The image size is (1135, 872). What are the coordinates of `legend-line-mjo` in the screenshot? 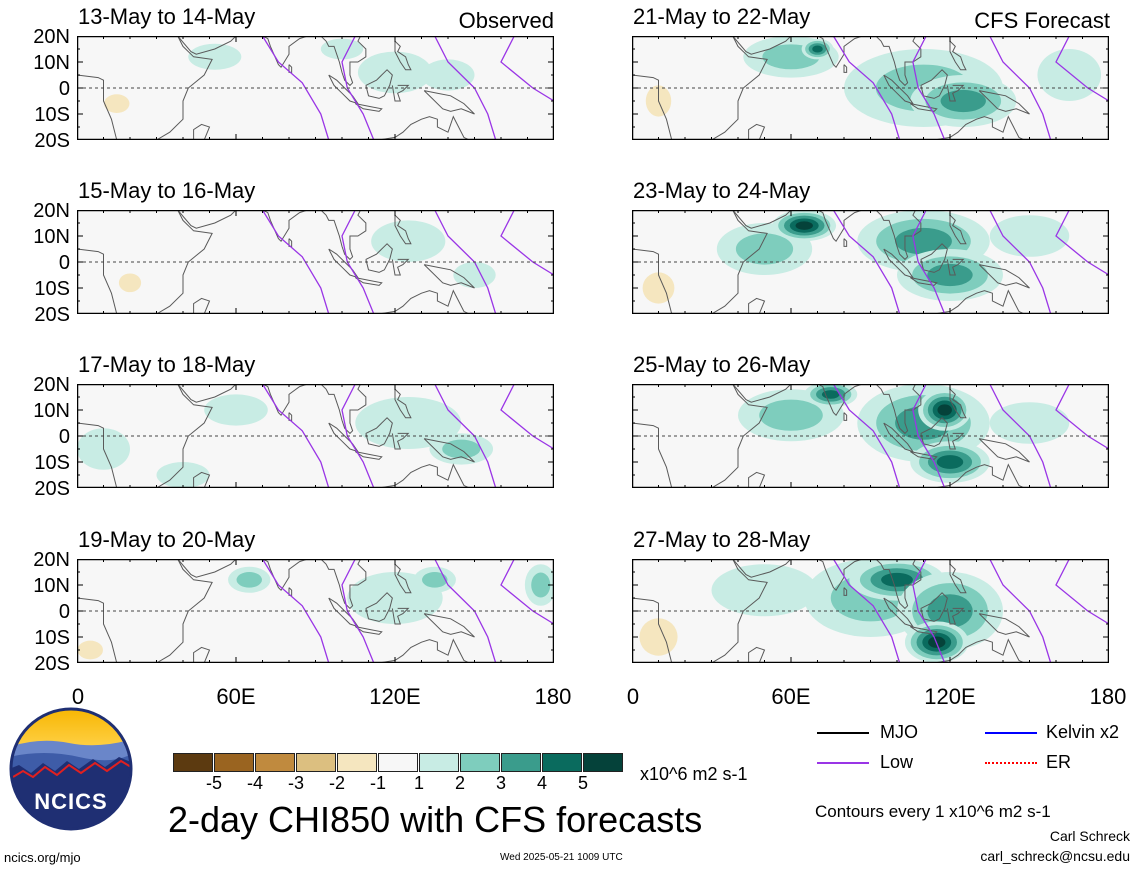 It's located at (843, 733).